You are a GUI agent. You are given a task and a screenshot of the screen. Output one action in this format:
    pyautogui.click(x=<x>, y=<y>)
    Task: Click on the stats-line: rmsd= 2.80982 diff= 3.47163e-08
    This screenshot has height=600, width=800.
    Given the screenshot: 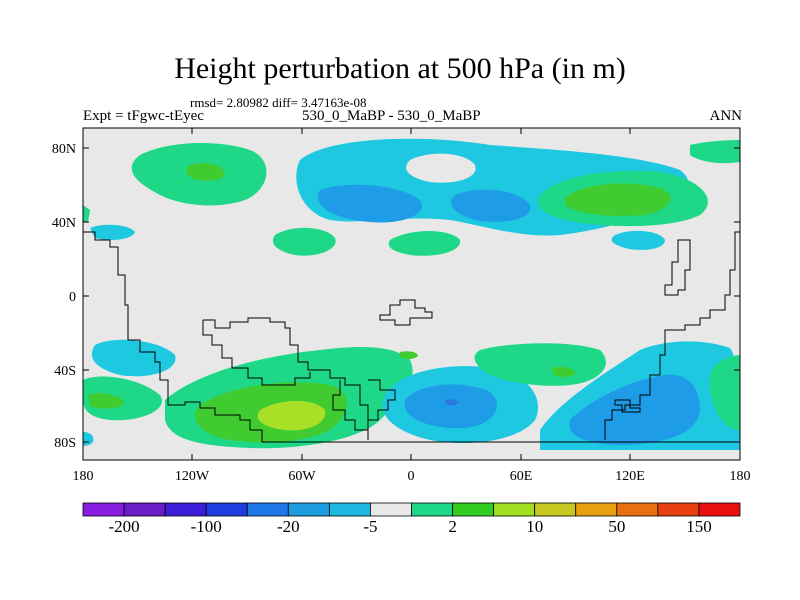 What is the action you would take?
    pyautogui.click(x=278, y=102)
    